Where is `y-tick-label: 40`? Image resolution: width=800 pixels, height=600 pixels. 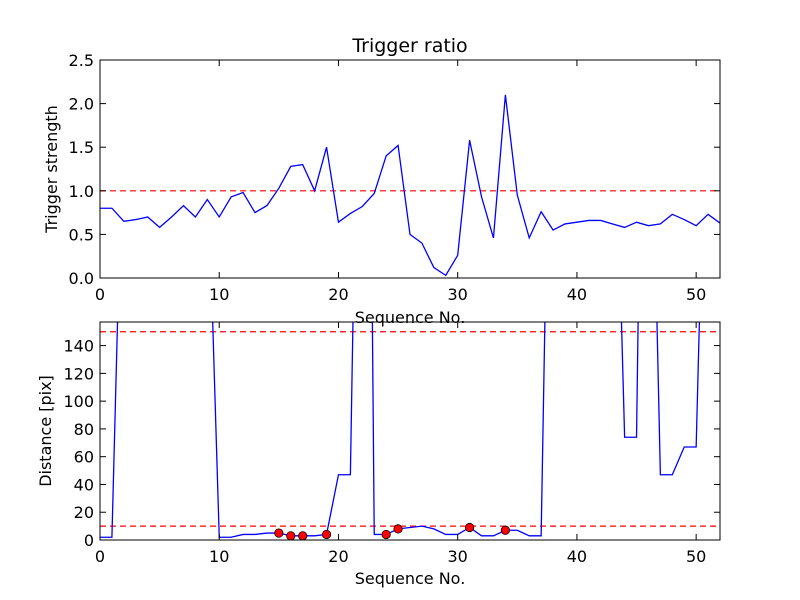 y-tick-label: 40 is located at coordinates (84, 484).